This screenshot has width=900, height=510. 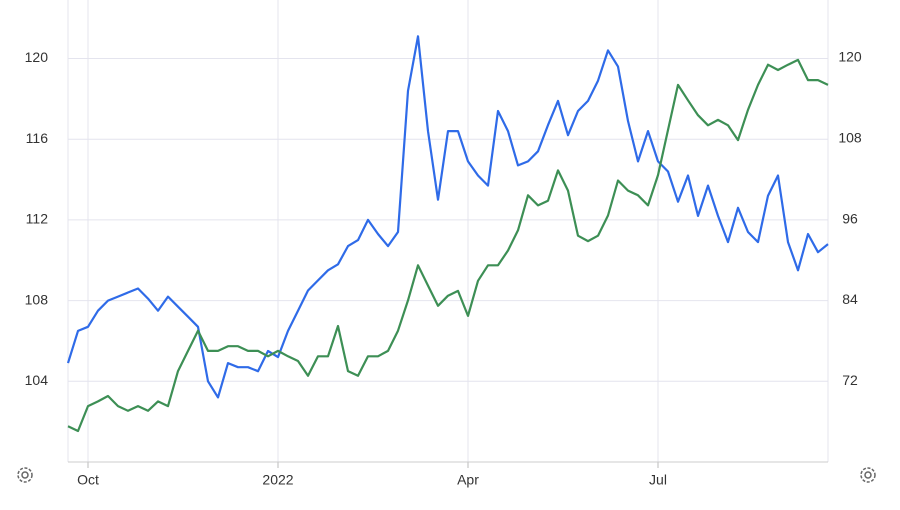 What do you see at coordinates (37, 57) in the screenshot?
I see `y-tick-label: 120` at bounding box center [37, 57].